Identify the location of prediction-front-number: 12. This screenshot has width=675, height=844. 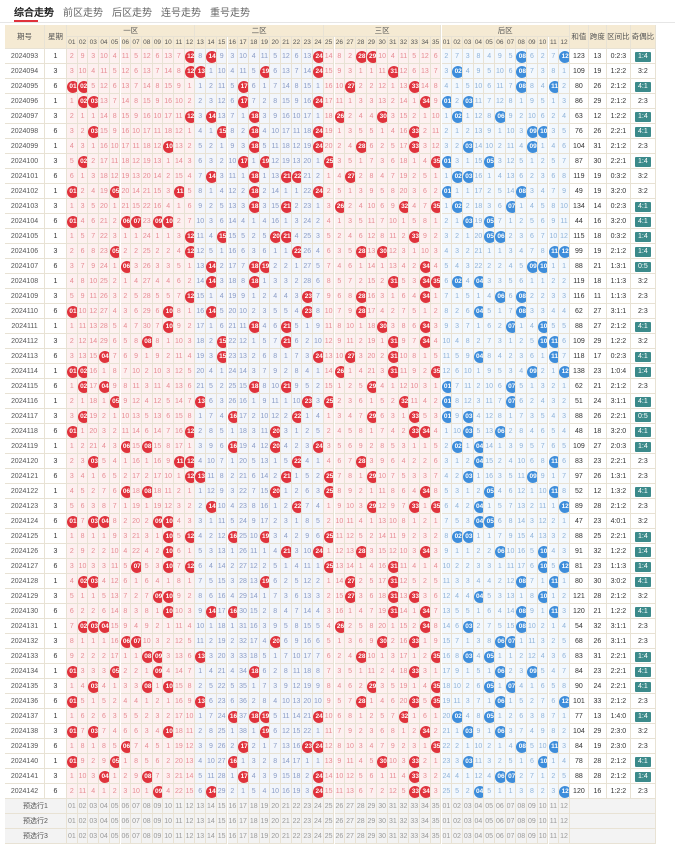
(190, 836).